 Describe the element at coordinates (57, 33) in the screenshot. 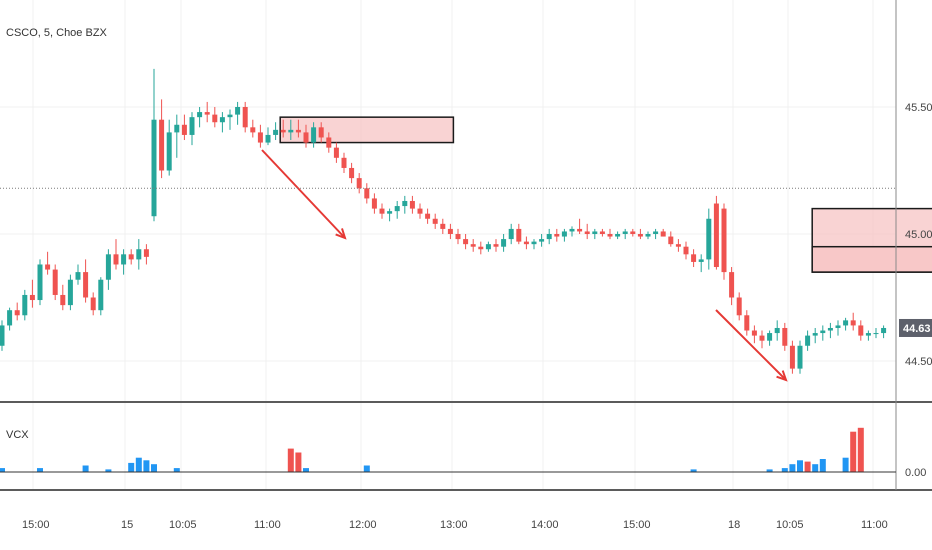

I see `symbol-title: CSCO, 5, Choe BZX` at that location.